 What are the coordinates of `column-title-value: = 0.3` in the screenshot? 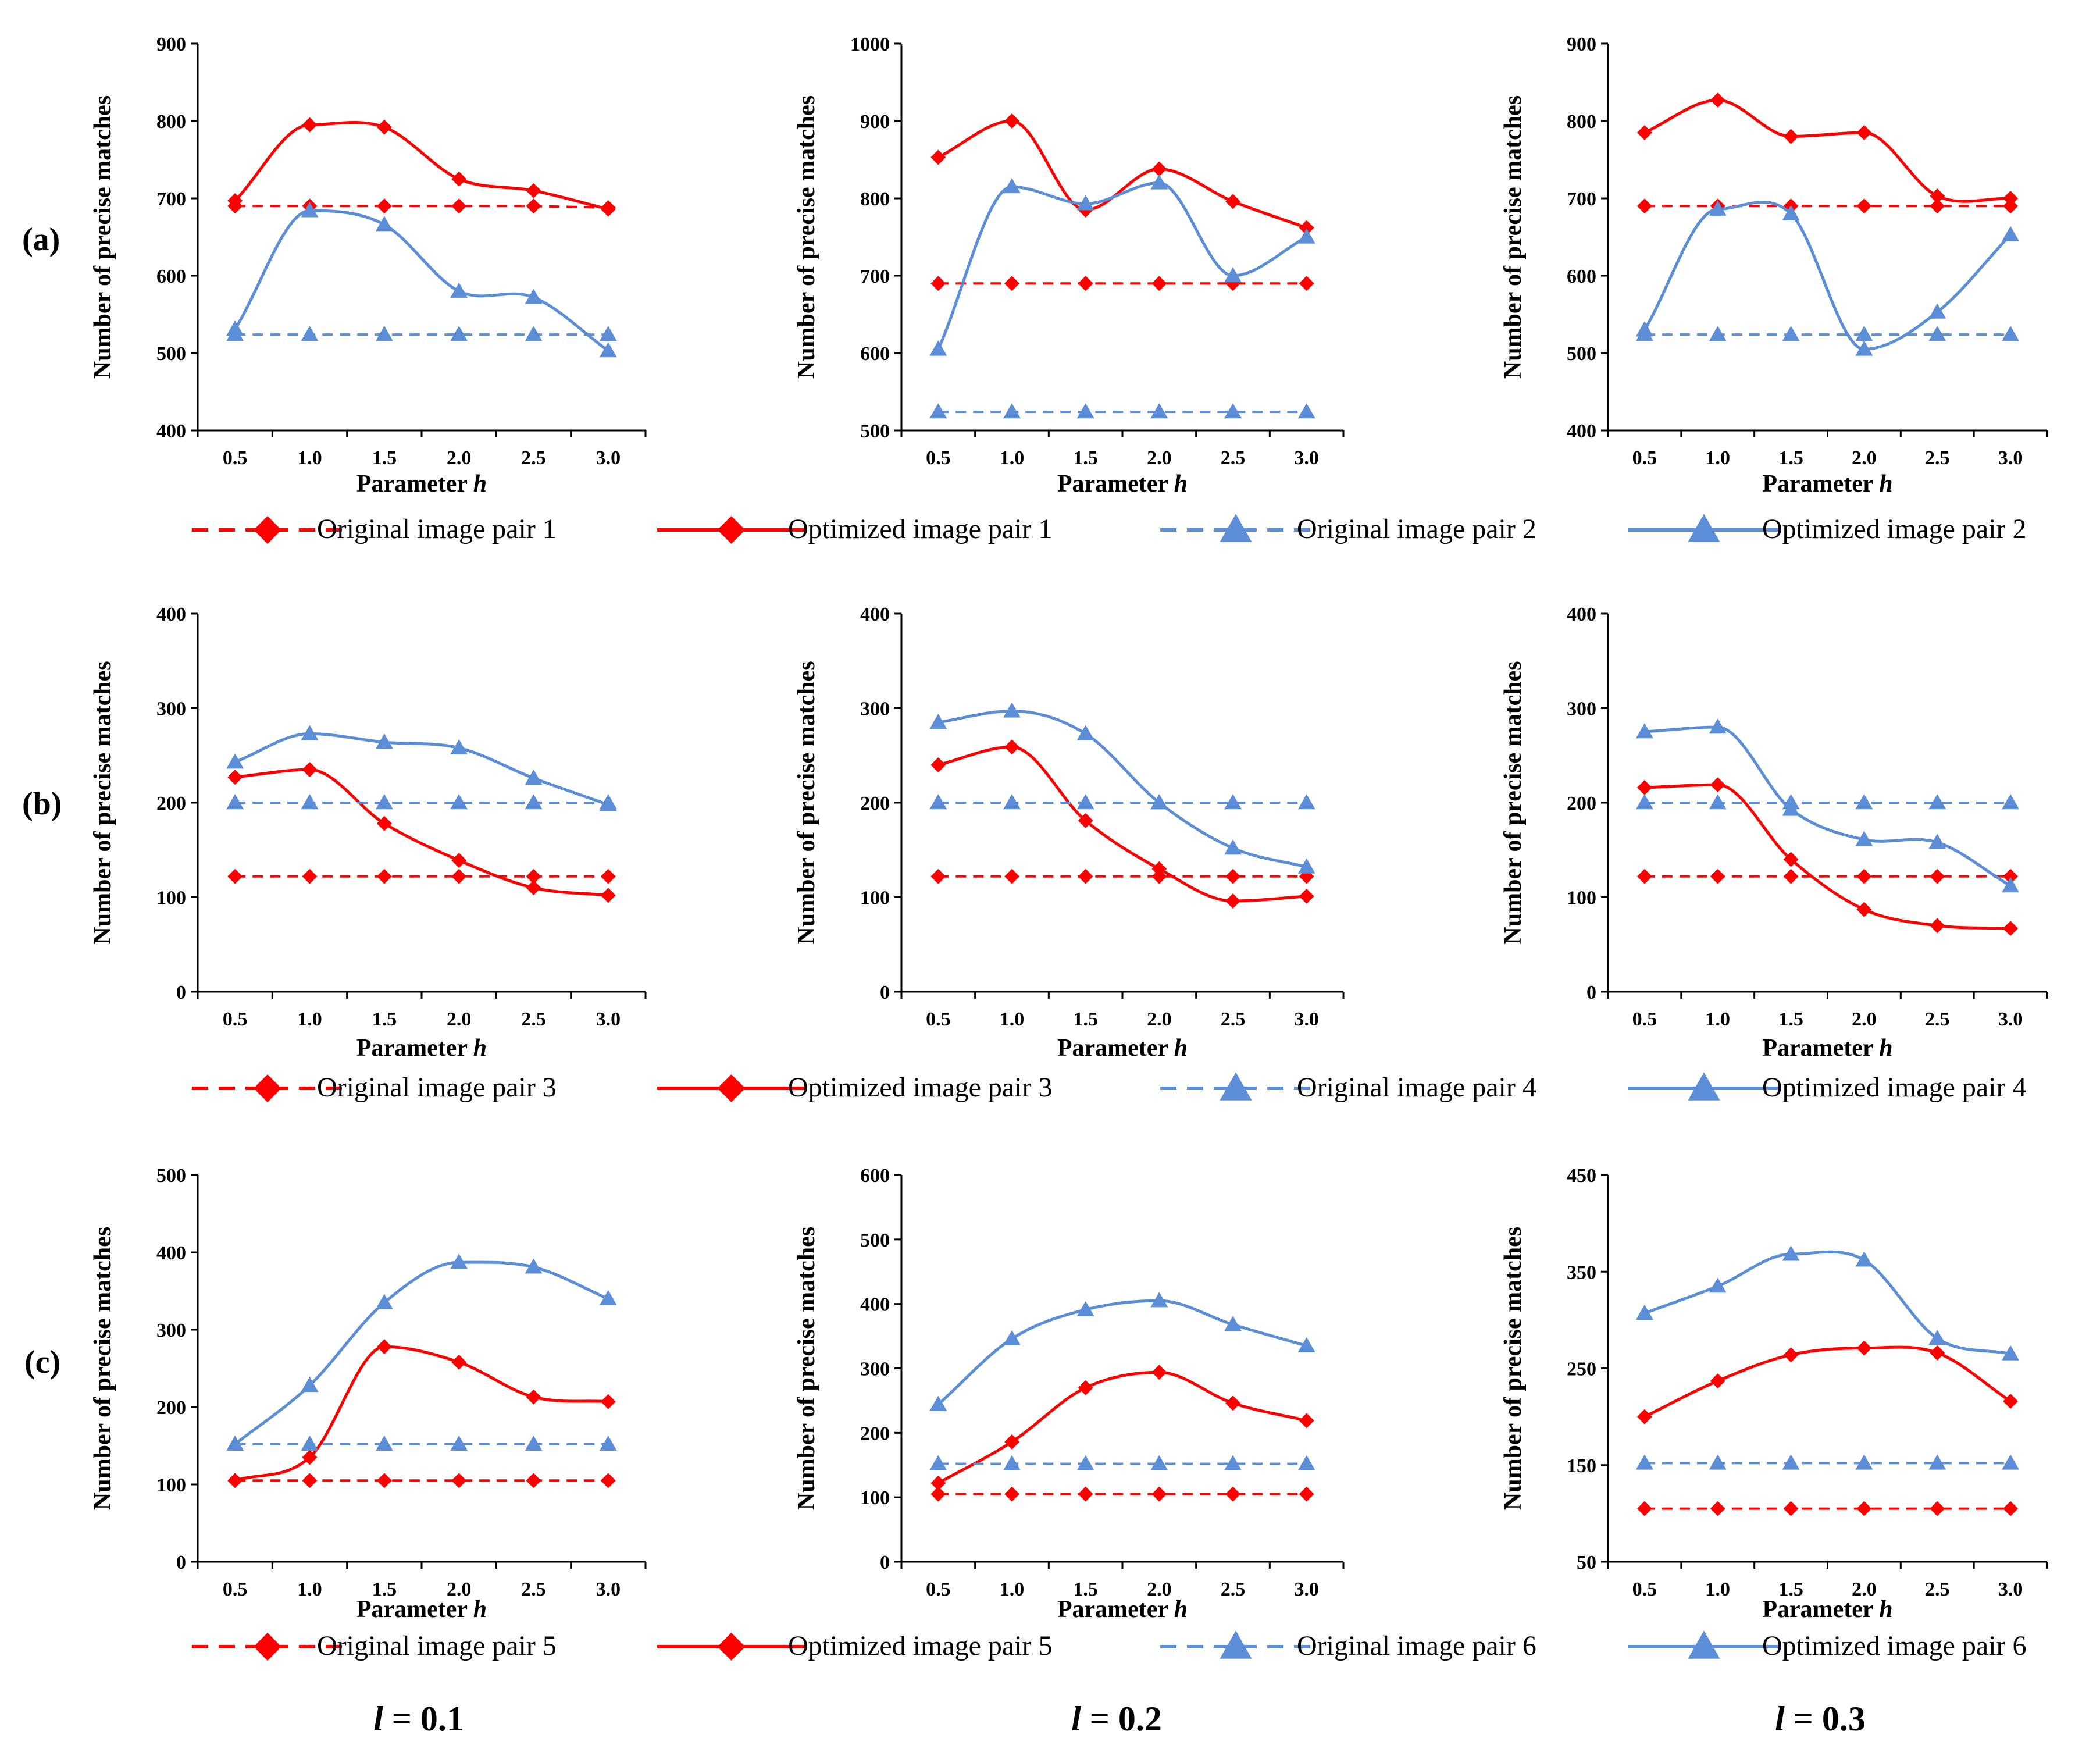 It's located at (1825, 1719).